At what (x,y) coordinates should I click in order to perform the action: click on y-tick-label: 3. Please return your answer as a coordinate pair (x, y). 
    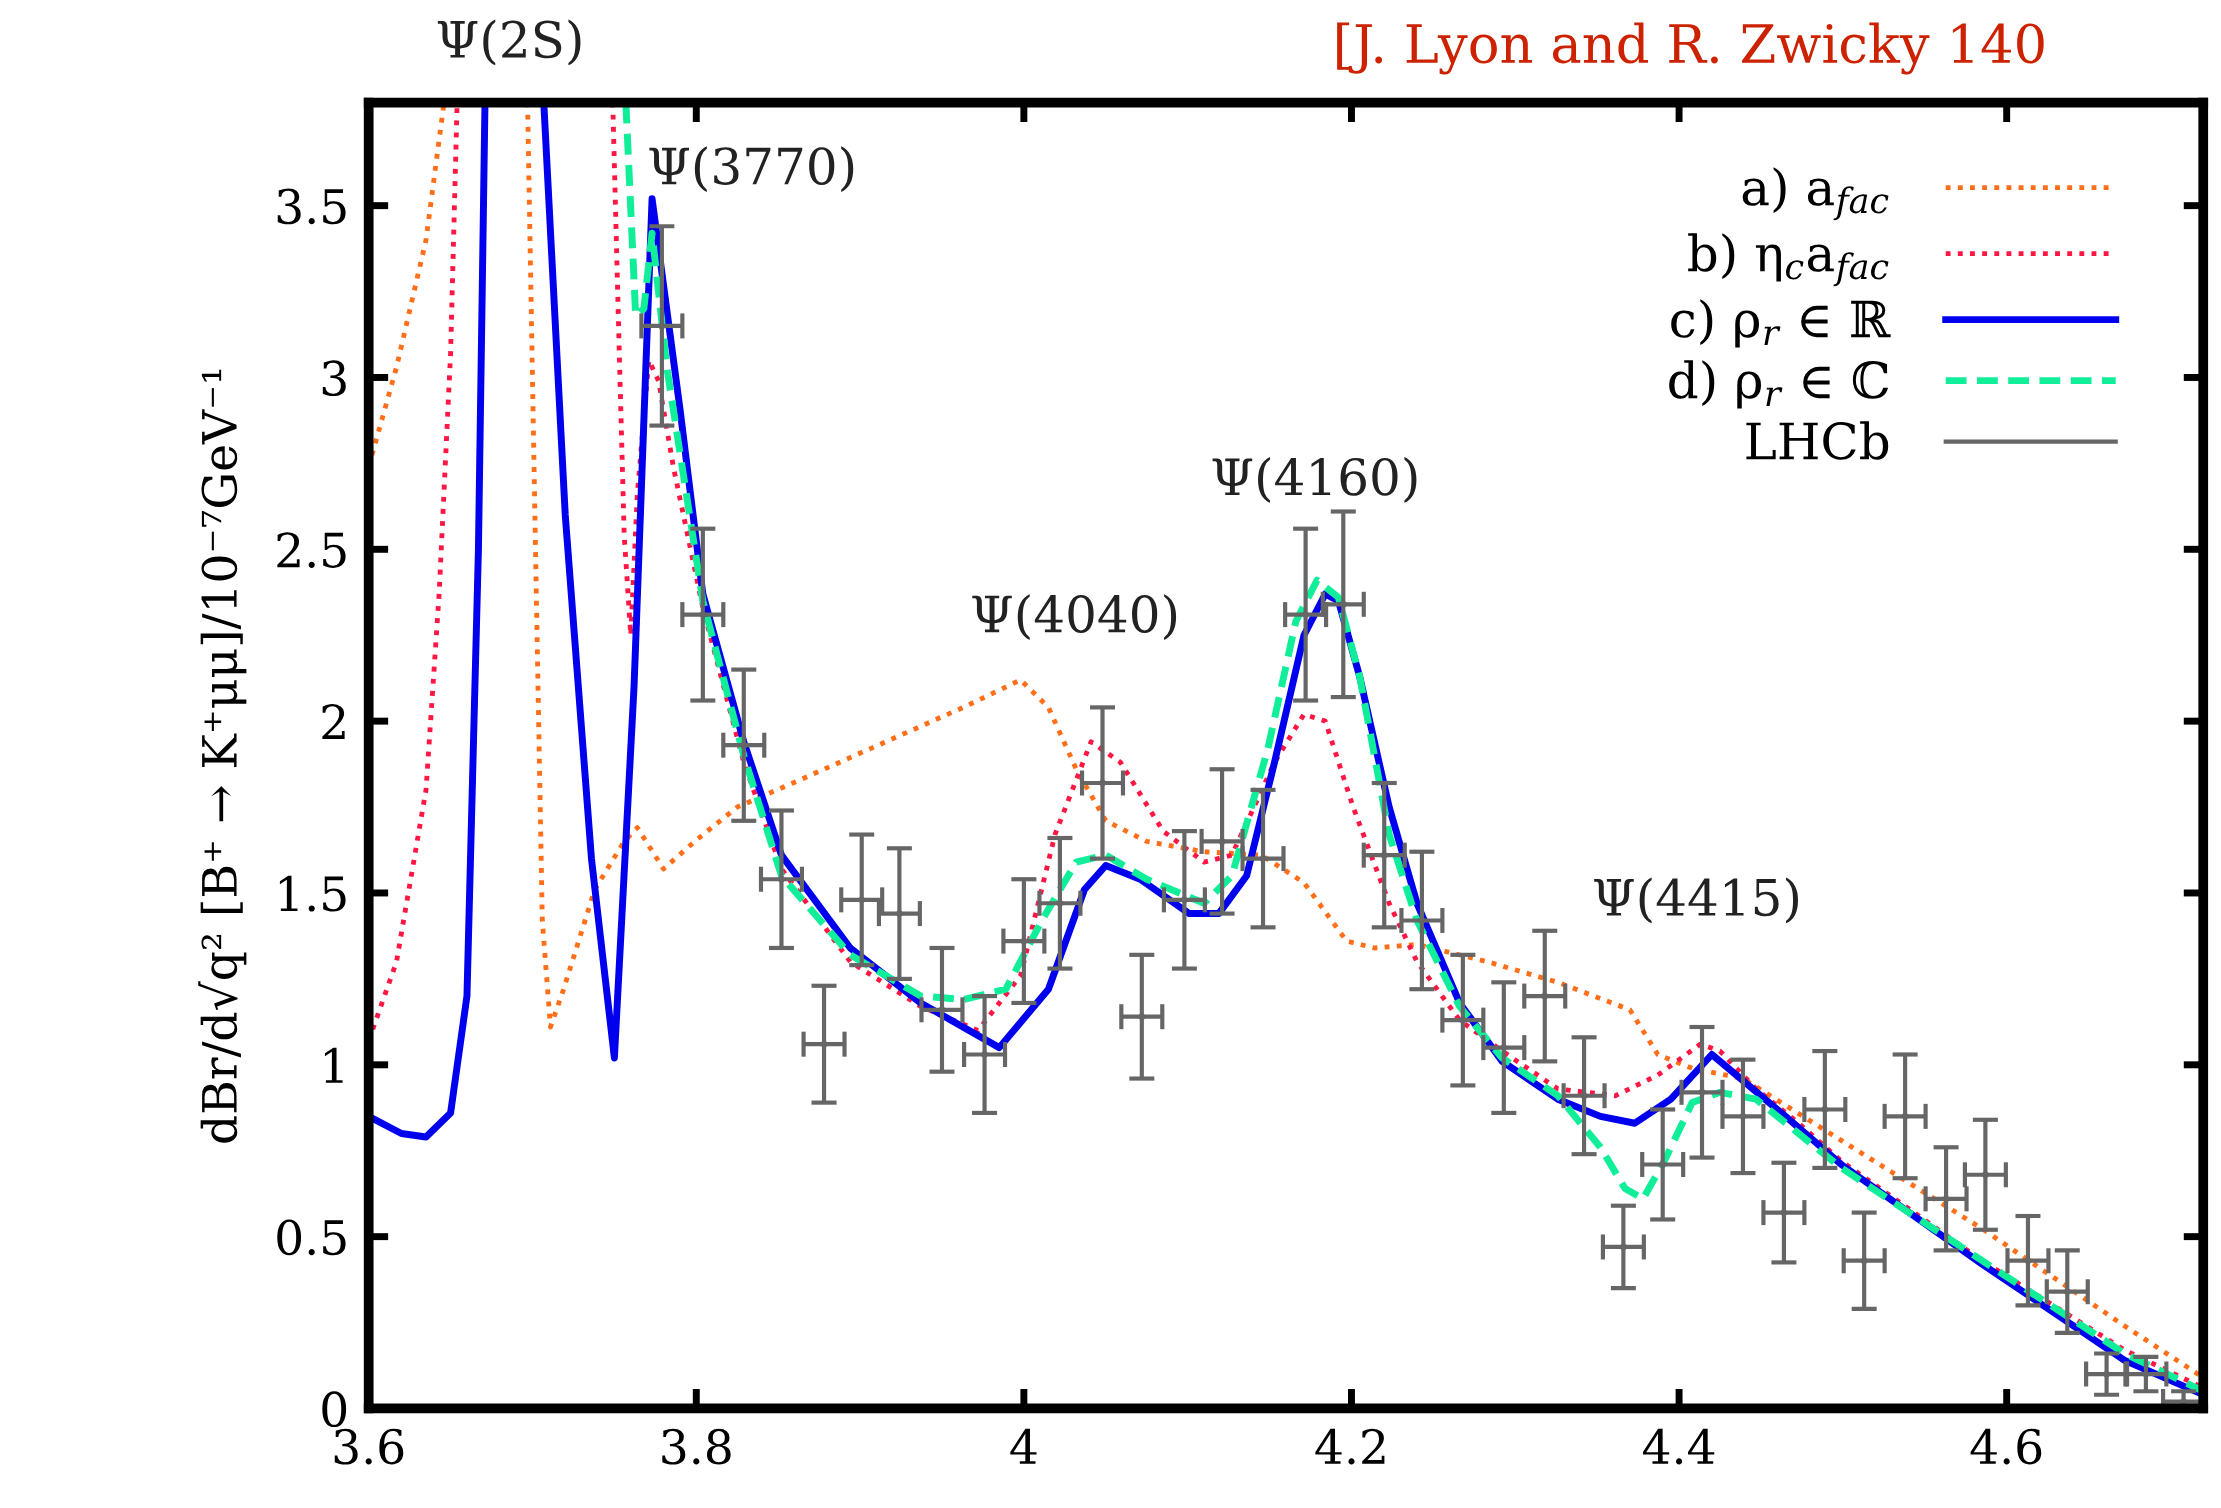
    Looking at the image, I should click on (334, 378).